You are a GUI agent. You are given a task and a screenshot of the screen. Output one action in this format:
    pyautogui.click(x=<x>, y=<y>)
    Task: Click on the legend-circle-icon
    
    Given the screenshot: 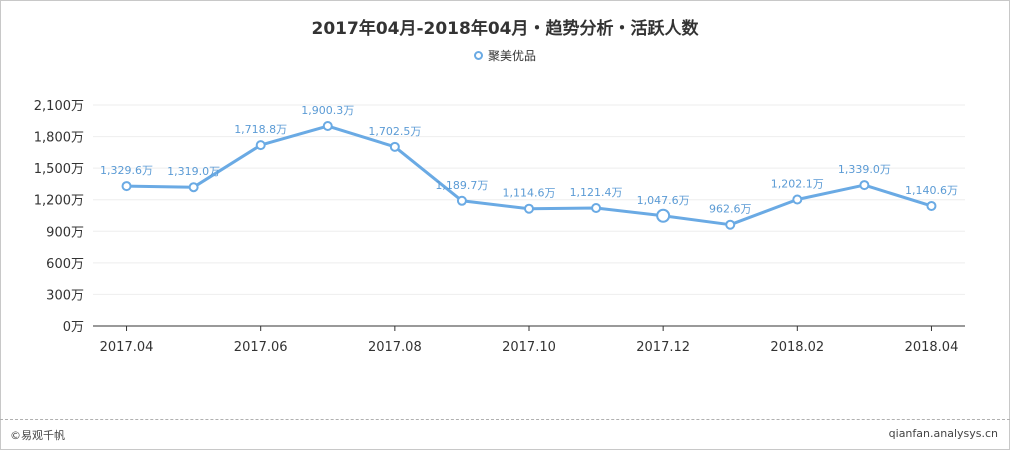 What is the action you would take?
    pyautogui.click(x=478, y=55)
    